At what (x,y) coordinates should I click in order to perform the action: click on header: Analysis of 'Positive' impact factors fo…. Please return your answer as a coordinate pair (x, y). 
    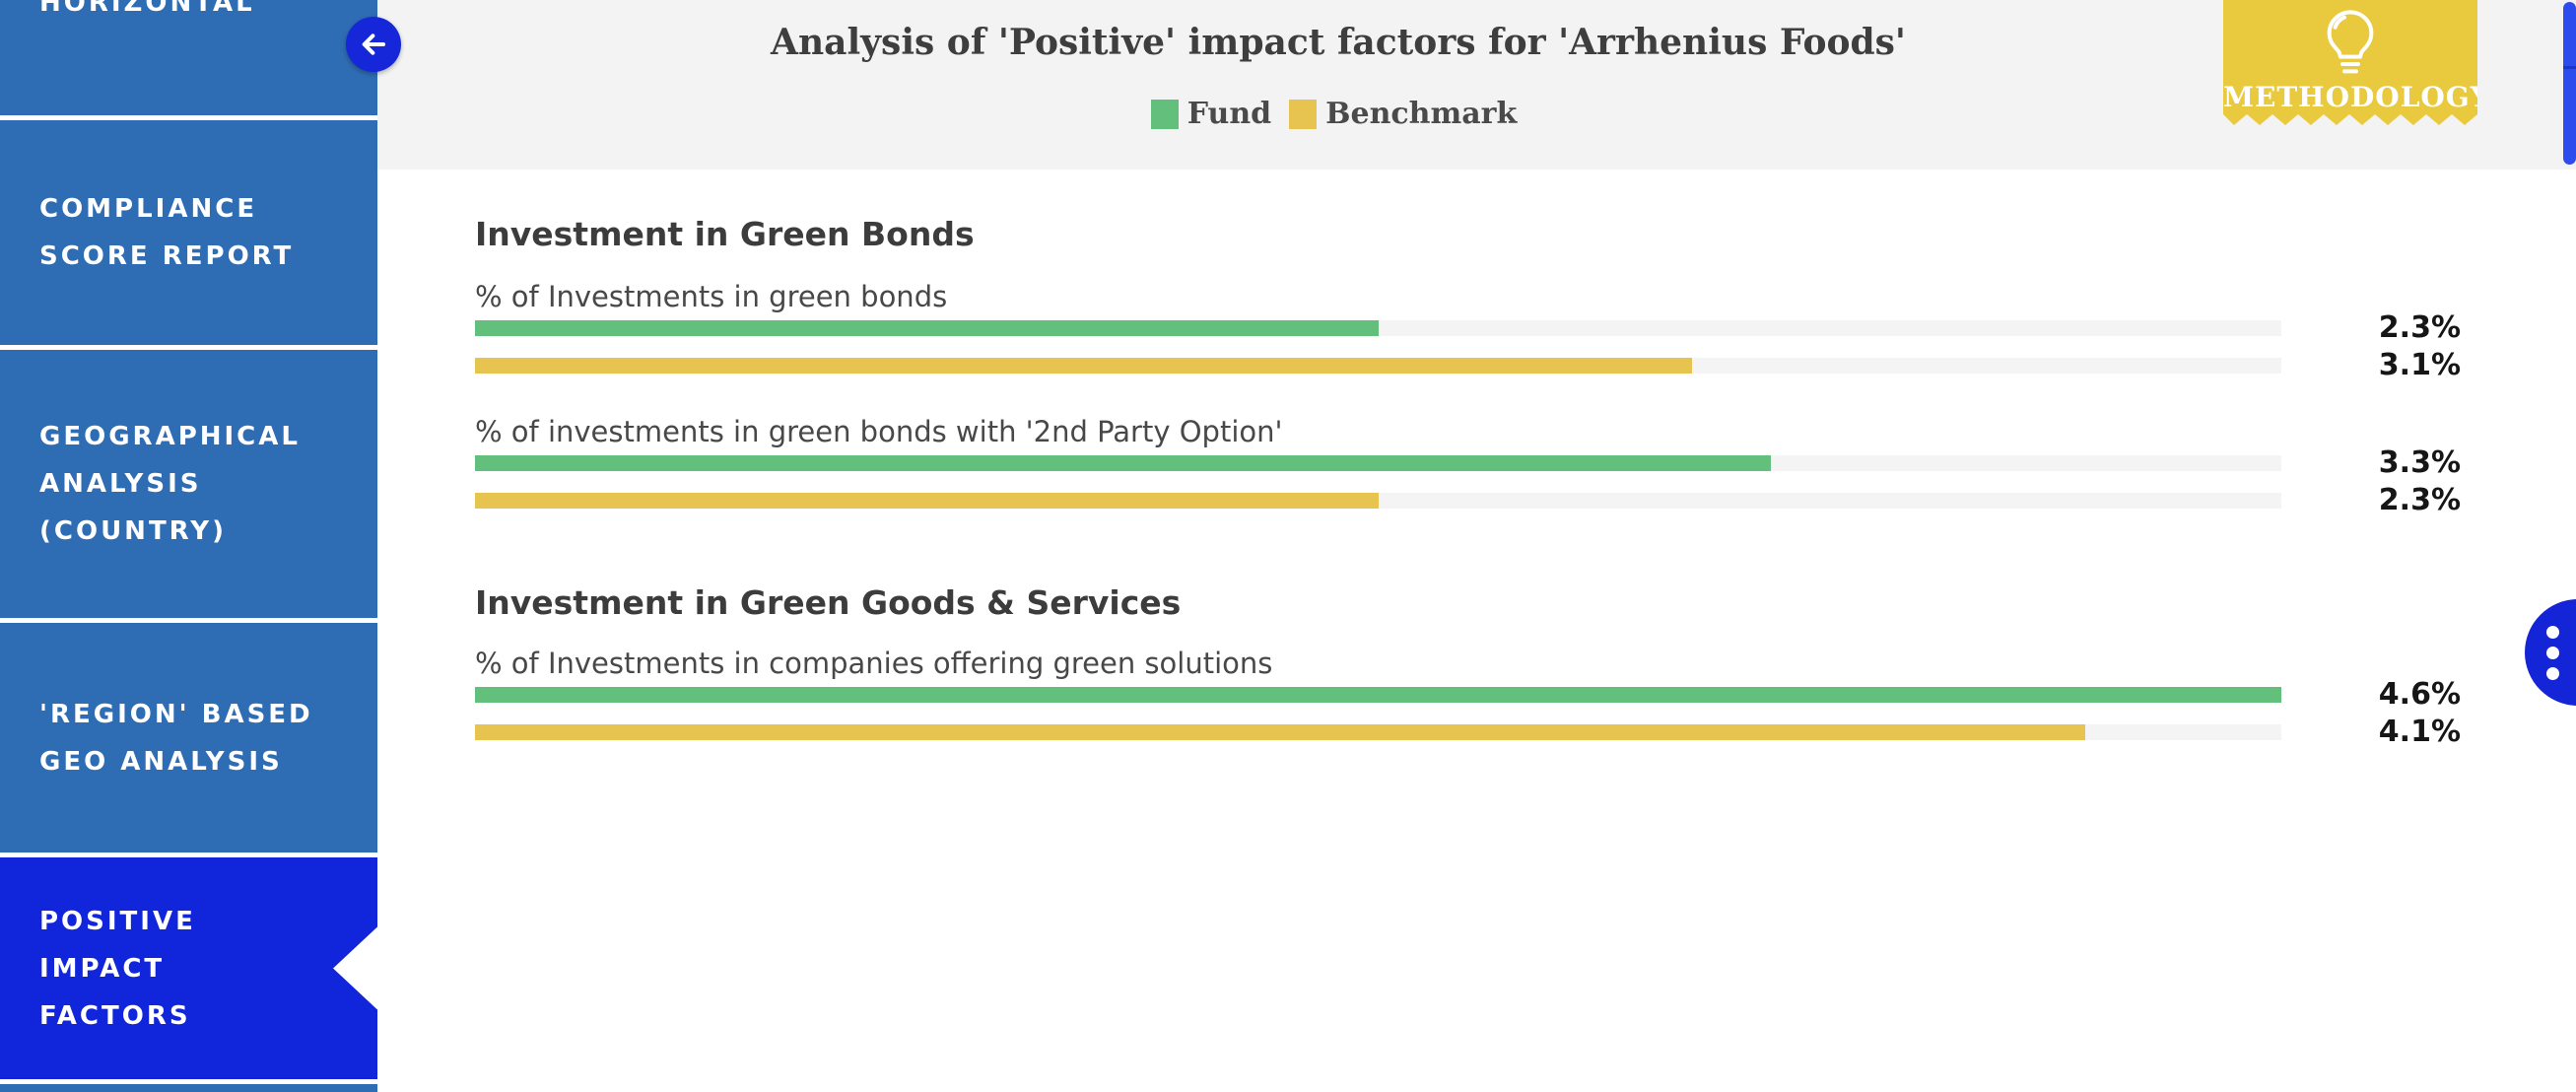
    Looking at the image, I should click on (1476, 85).